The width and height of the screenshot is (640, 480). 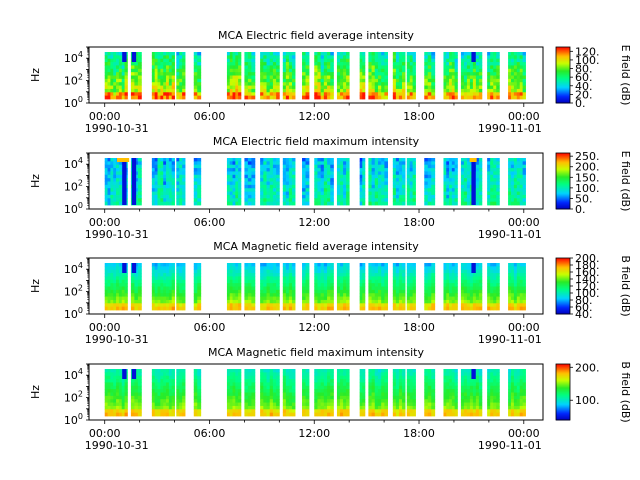 What do you see at coordinates (473, 160) in the screenshot?
I see `intensity-peak` at bounding box center [473, 160].